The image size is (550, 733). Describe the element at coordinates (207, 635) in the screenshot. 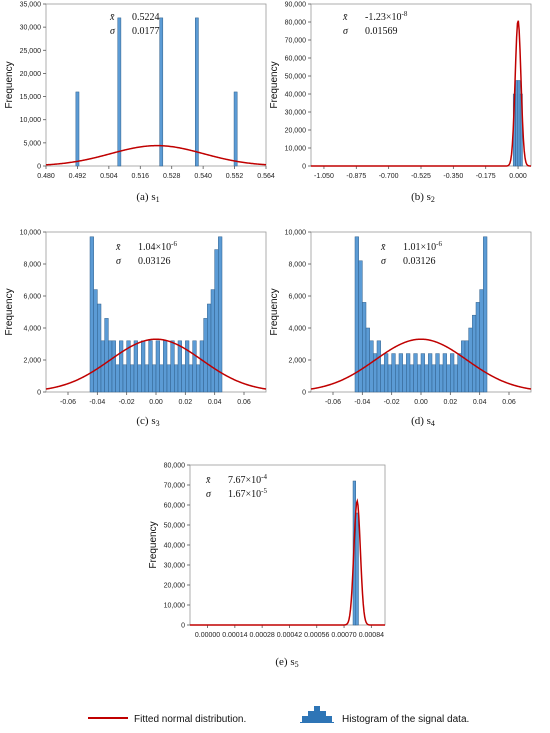

I see `x-tick-label: 0.00000` at that location.